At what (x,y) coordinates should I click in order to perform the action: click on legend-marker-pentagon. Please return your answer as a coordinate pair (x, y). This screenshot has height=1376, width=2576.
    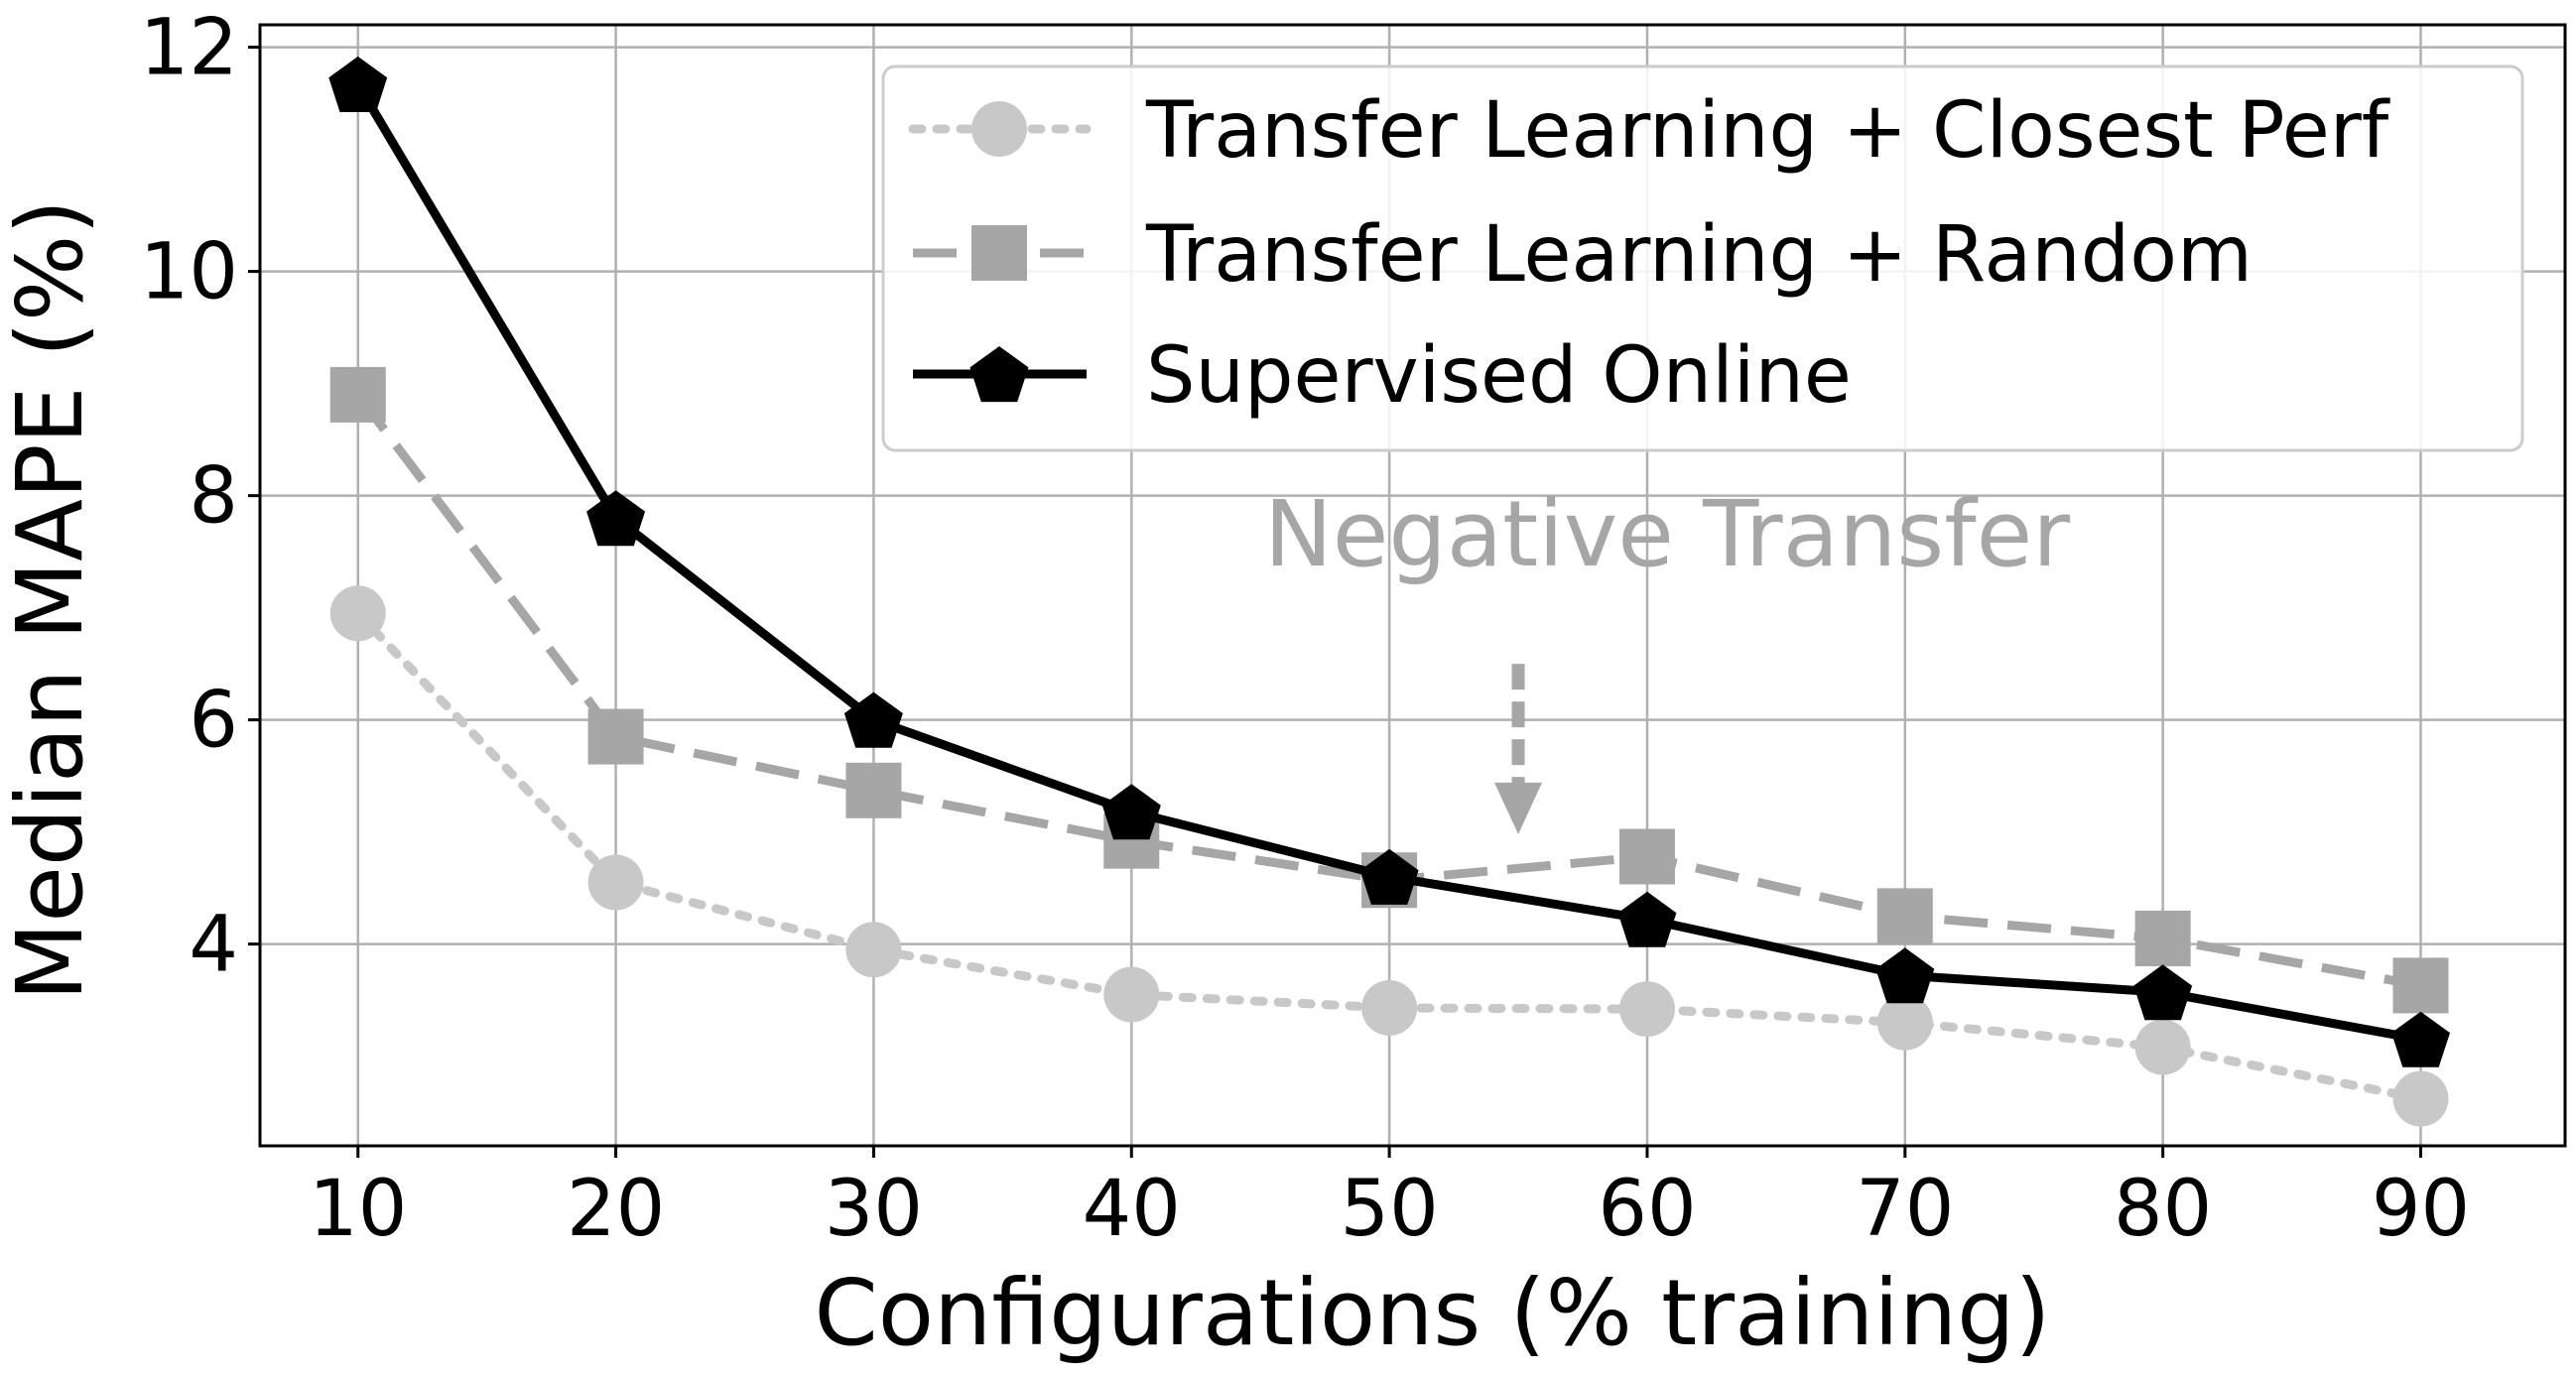
    Looking at the image, I should click on (999, 374).